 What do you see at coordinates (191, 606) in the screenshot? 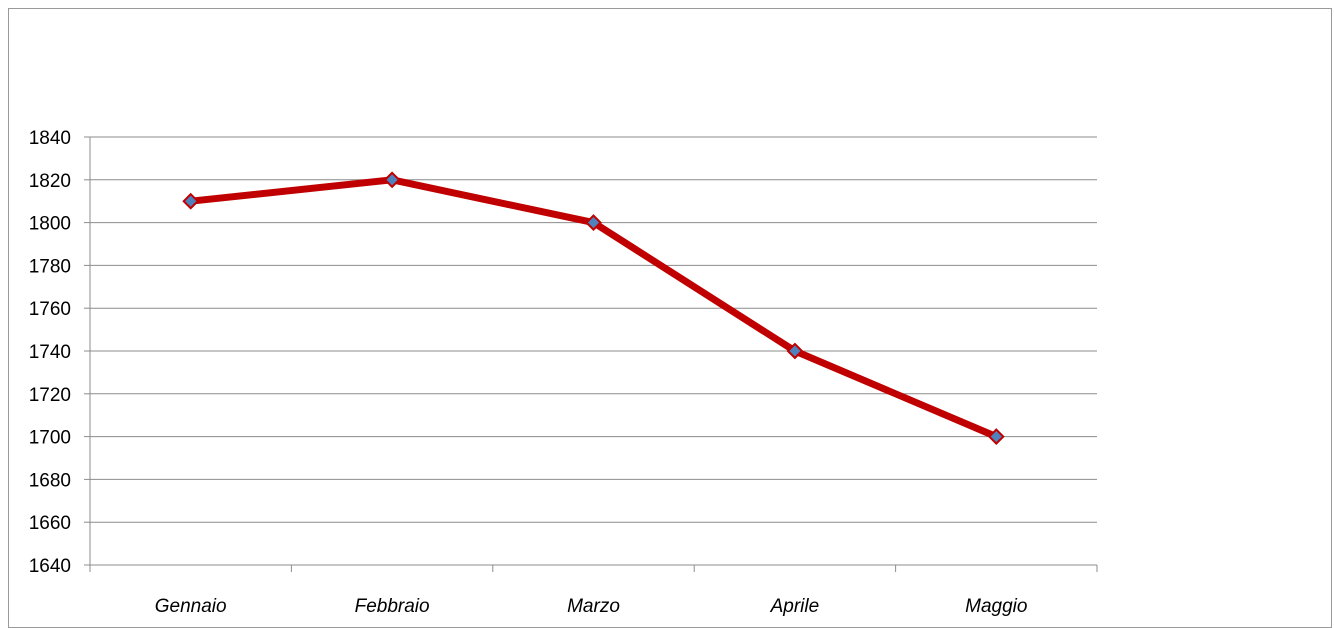
I see `x-tick-label-gennaio: Gennaio` at bounding box center [191, 606].